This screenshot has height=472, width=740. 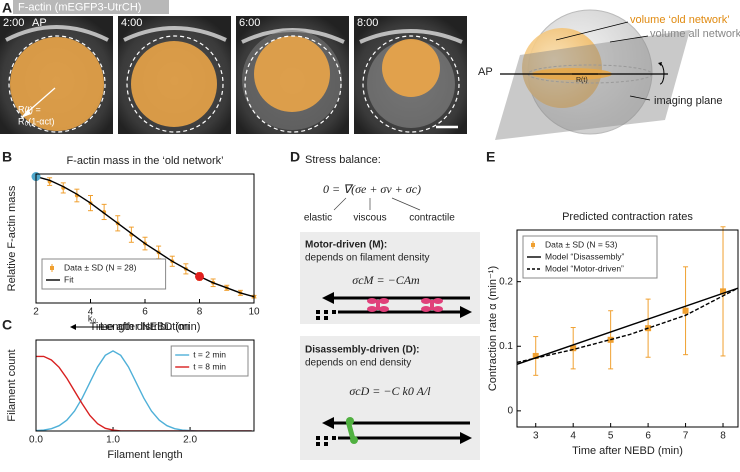 What do you see at coordinates (36, 440) in the screenshot?
I see `x-tick-label: 0.0` at bounding box center [36, 440].